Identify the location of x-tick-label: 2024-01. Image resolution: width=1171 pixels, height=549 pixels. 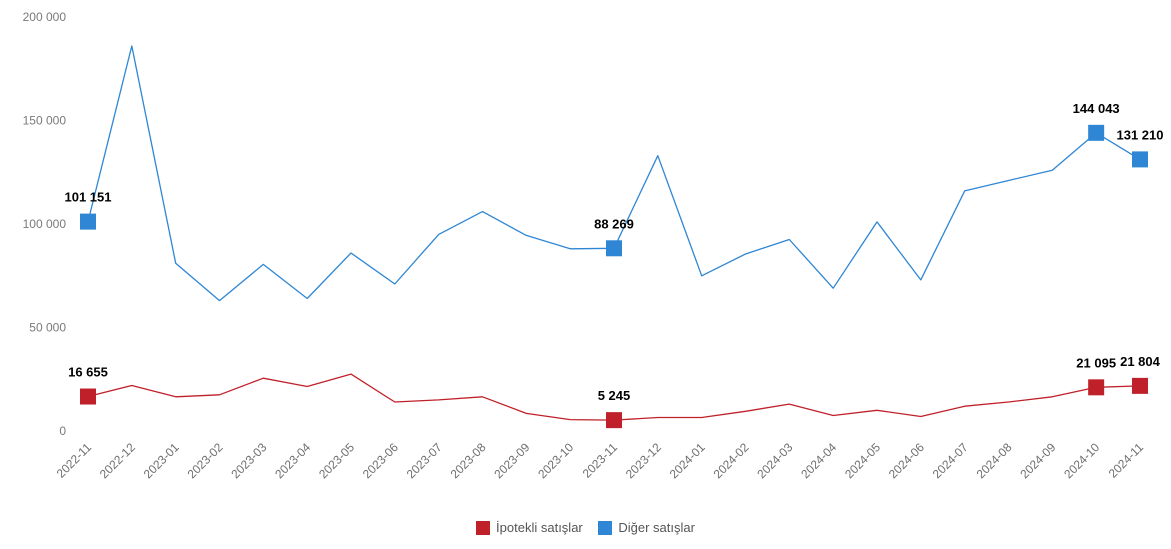
(687, 460).